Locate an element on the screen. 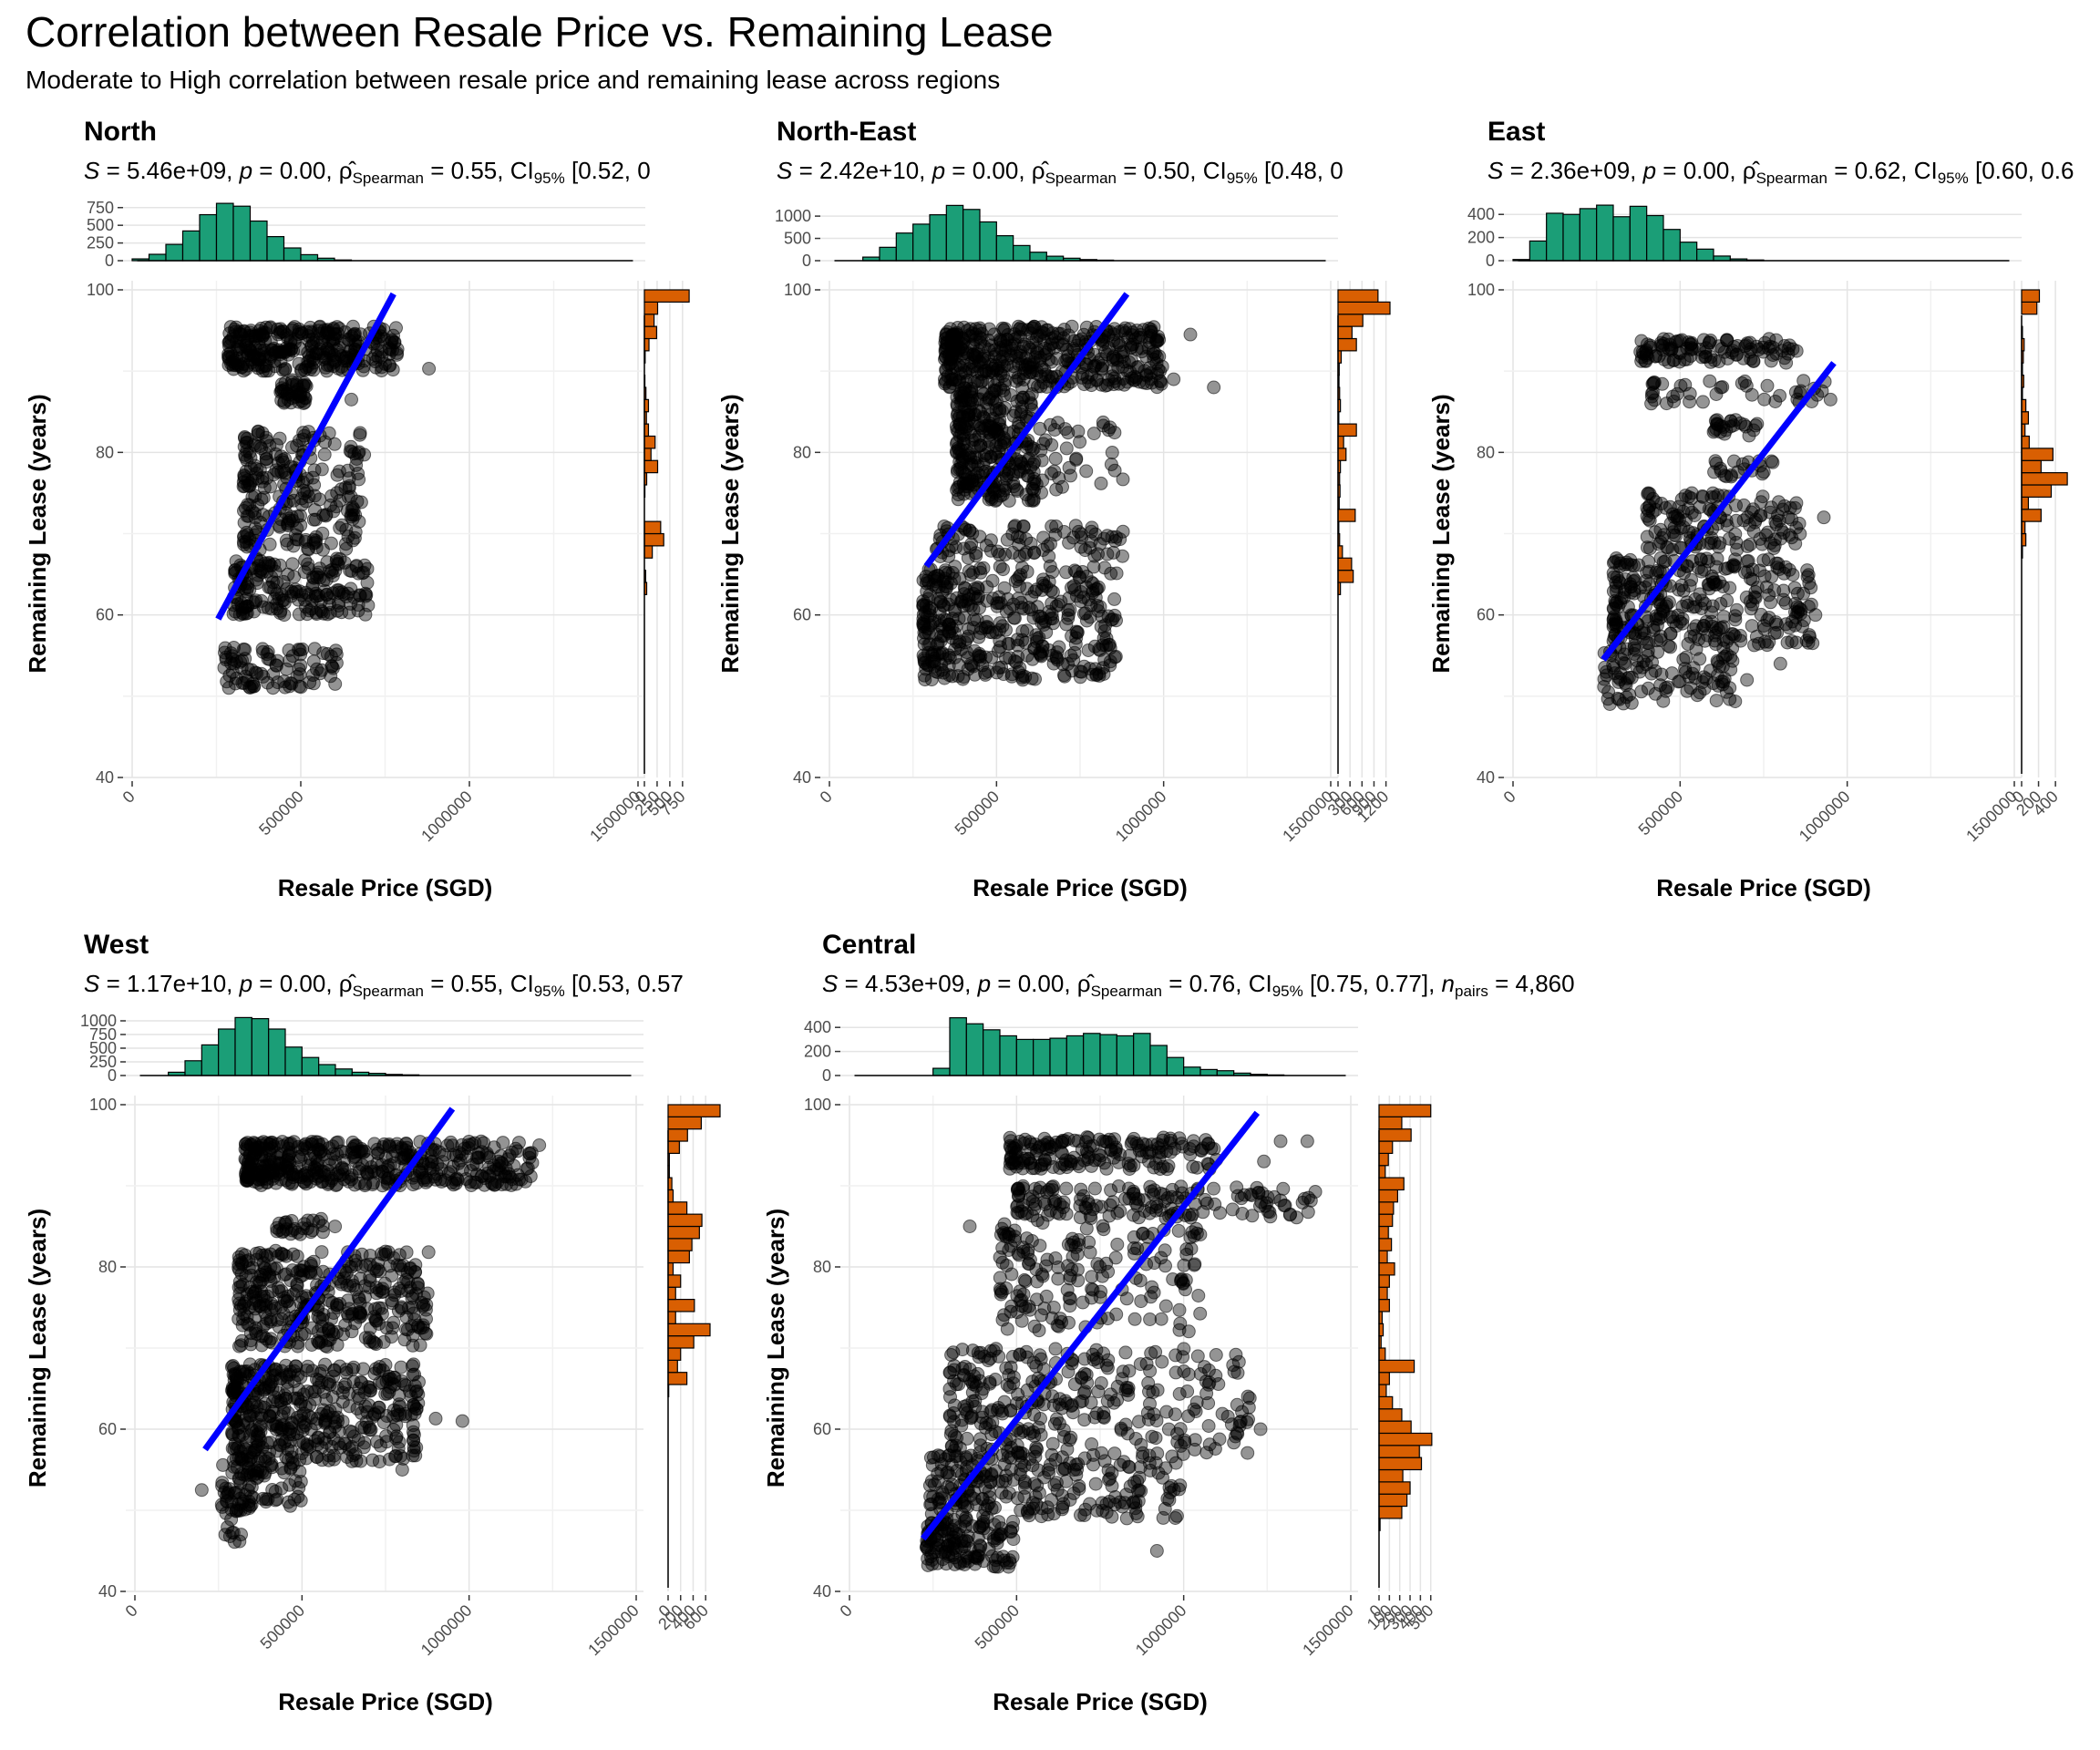 The width and height of the screenshot is (2100, 1750). y-tick-label: 40 is located at coordinates (822, 1591).